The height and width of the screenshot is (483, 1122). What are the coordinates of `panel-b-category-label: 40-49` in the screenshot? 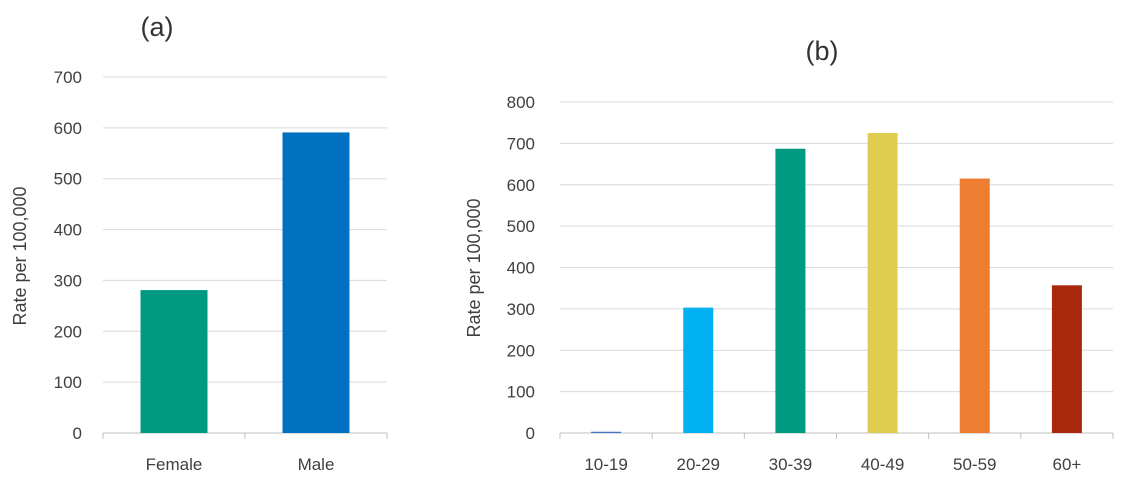 It's located at (882, 464).